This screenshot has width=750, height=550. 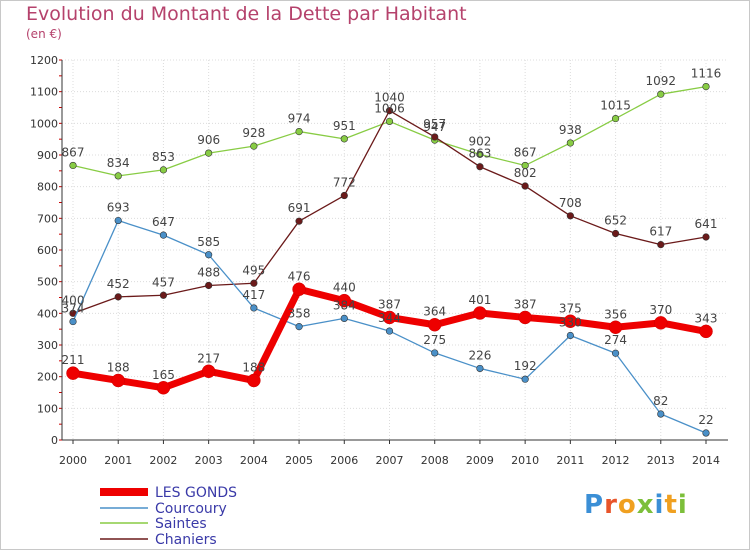 I want to click on data-label: 275, so click(x=434, y=340).